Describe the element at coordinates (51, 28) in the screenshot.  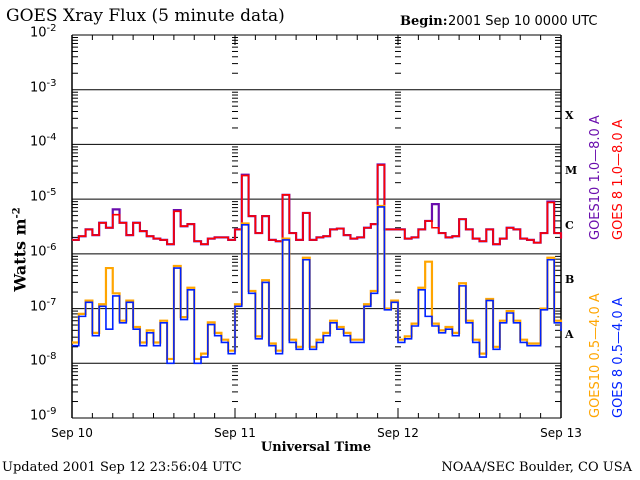
I see `y-tick-exponent: -2` at that location.